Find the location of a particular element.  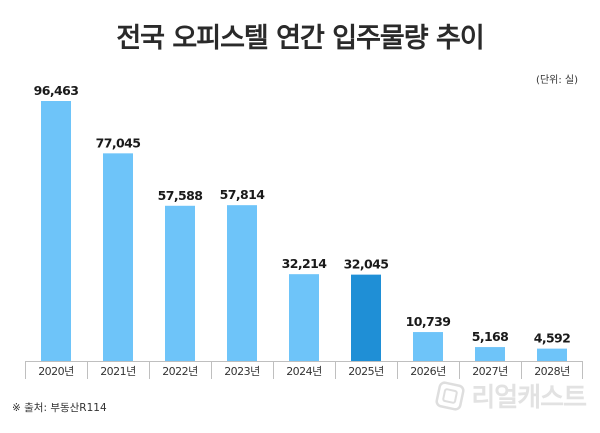

watermark-text: 리얼캐스트 is located at coordinates (529, 398).